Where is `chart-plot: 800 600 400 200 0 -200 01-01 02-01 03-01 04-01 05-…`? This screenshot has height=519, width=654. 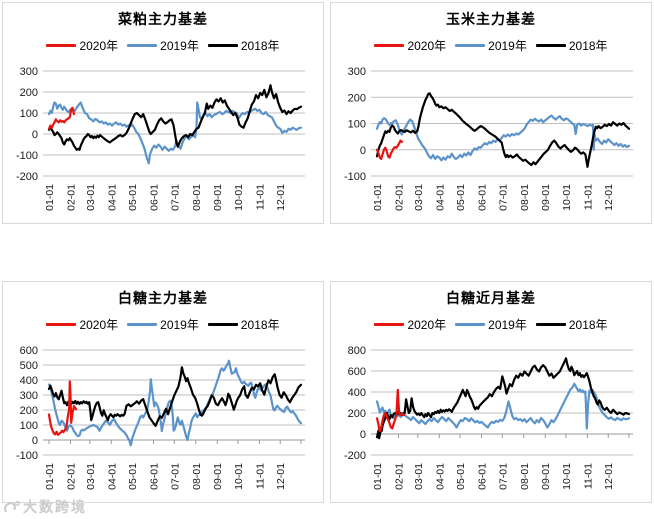 chart-plot: 800 600 400 200 0 -200 01-01 02-01 03-01 04-01 05-… is located at coordinates (488, 417).